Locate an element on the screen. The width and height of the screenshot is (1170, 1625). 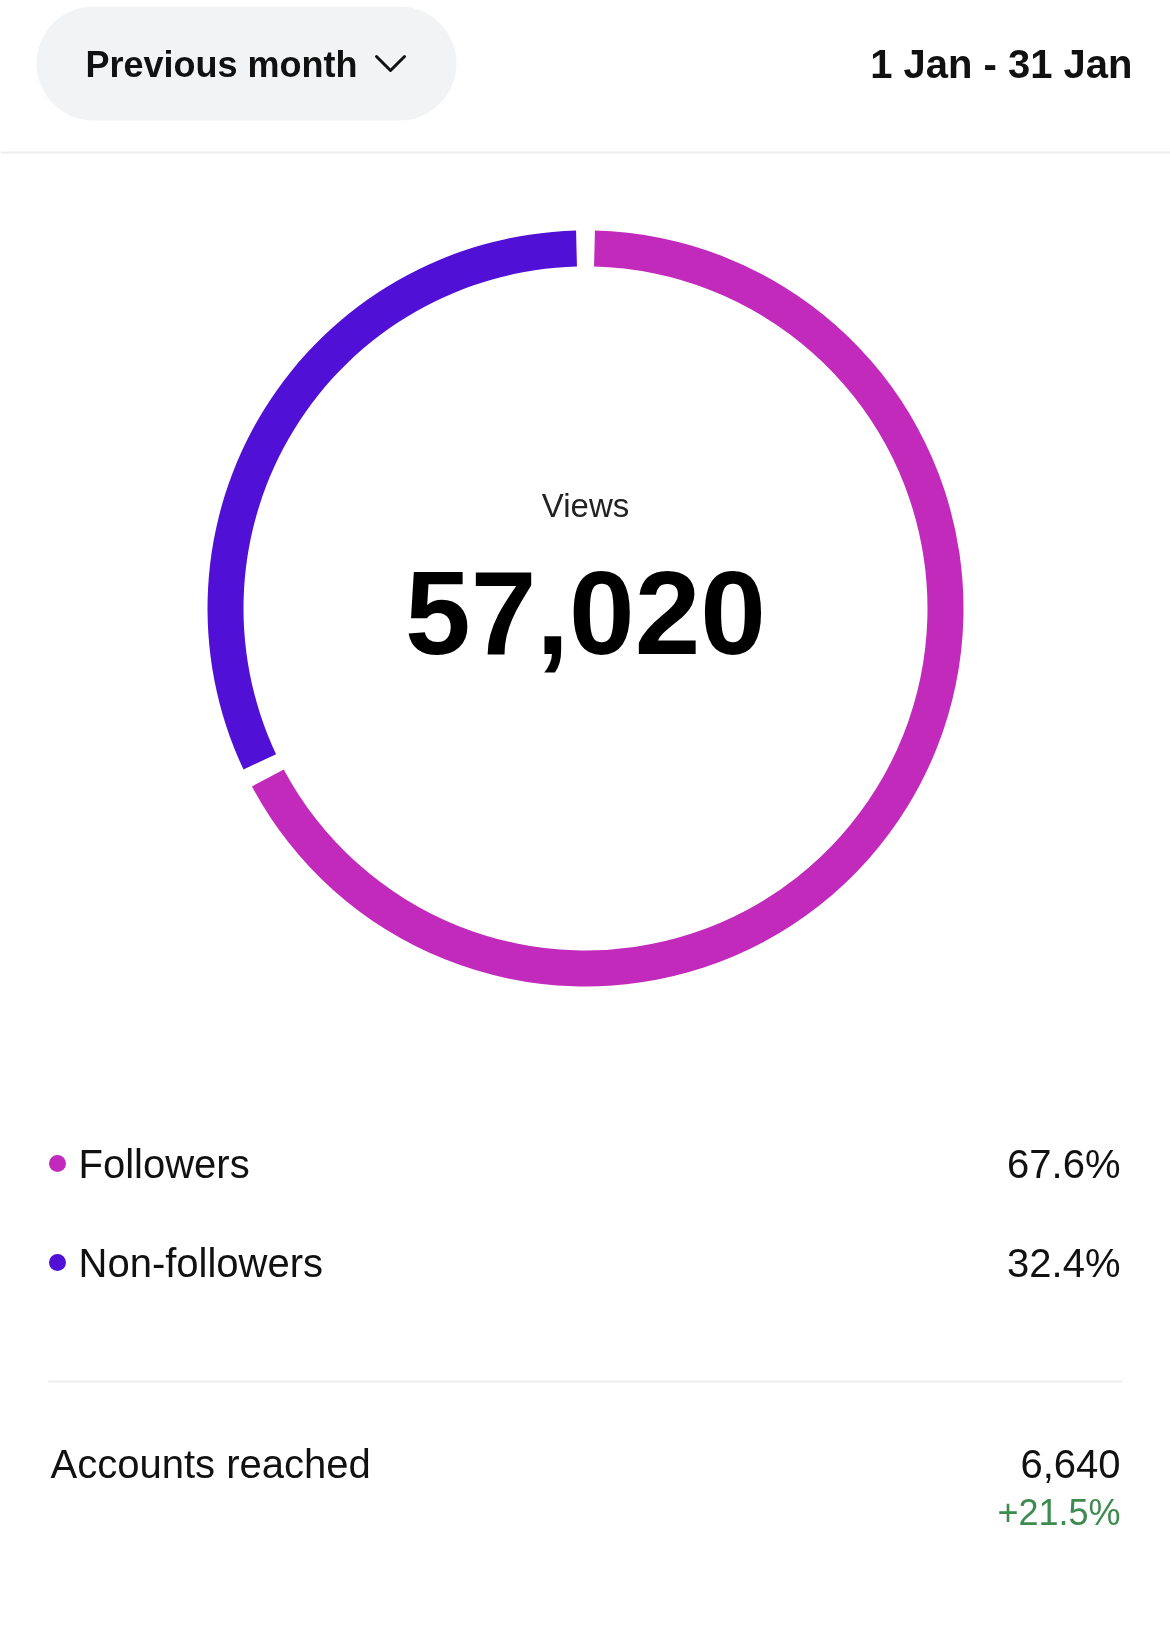
text: 1 Jan - 31 Jan is located at coordinates (1001, 63).